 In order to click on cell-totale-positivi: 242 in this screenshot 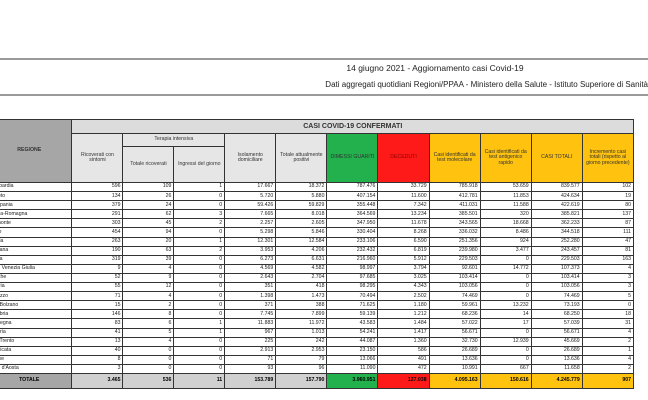, I will do `click(301, 341)`.